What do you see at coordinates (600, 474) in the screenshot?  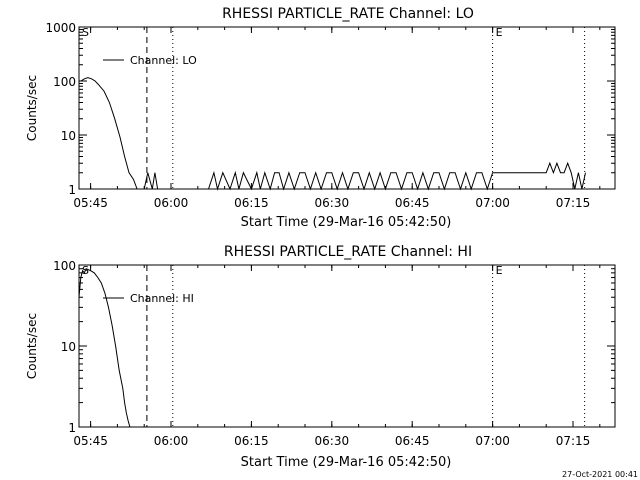 I see `footer-timestamp: 27-Oct-2021 00:41` at bounding box center [600, 474].